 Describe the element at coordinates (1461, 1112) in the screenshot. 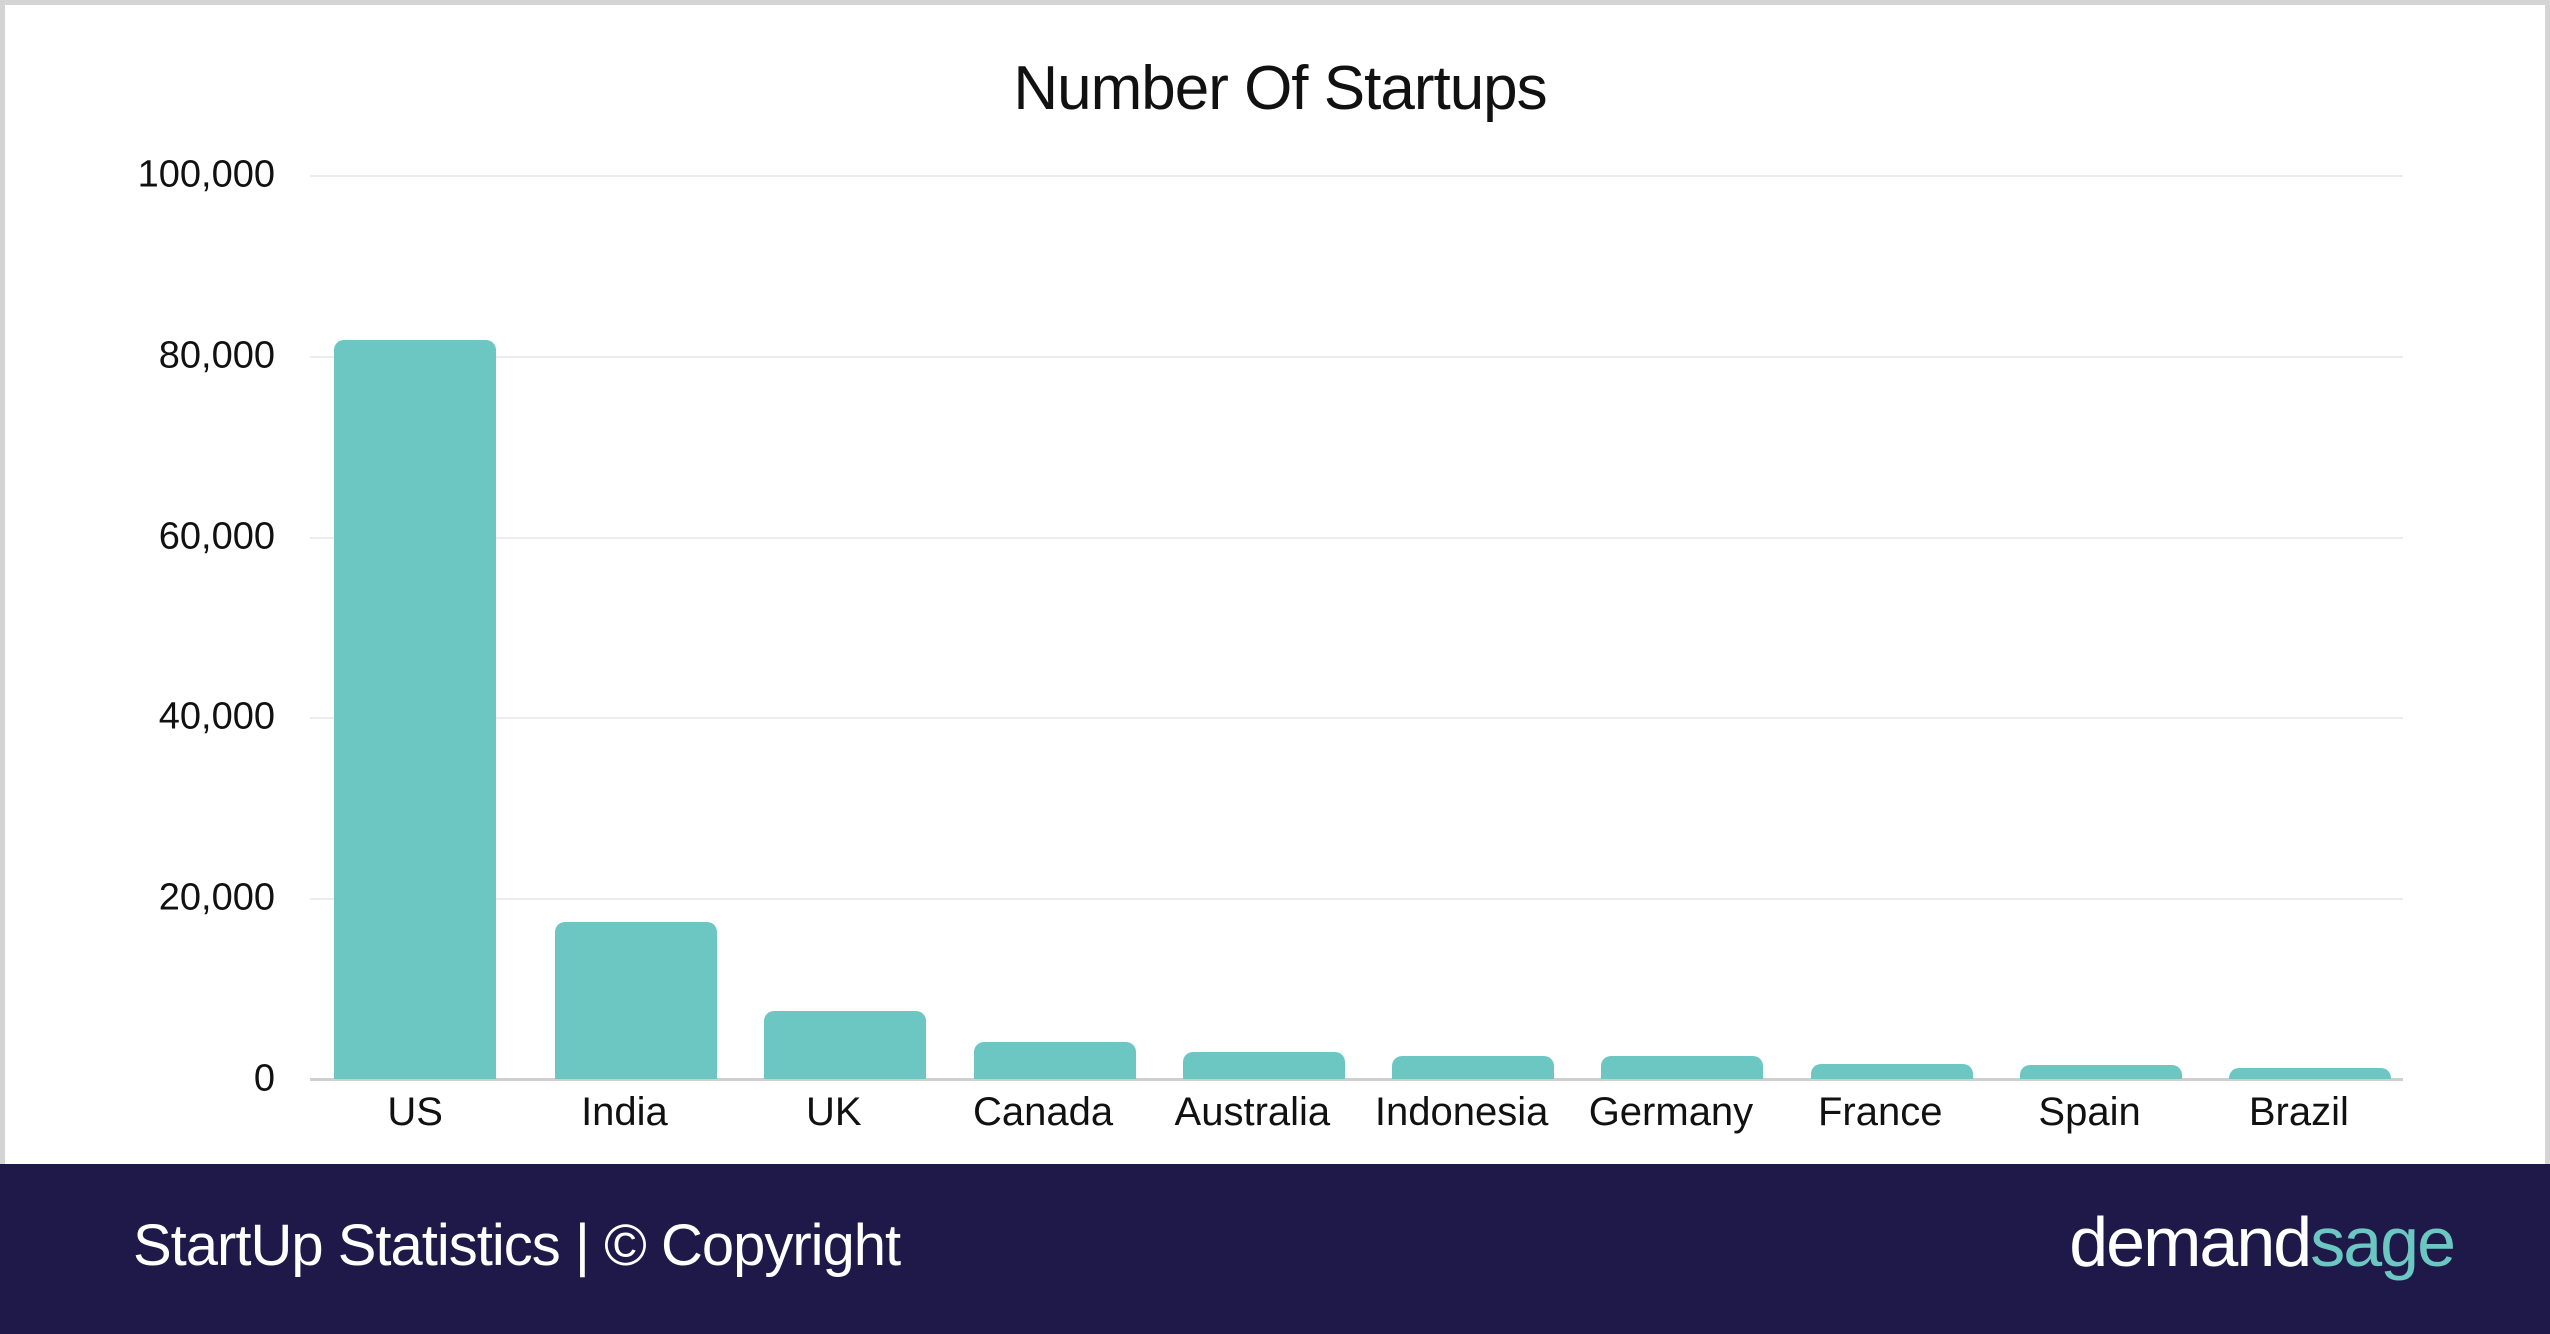

I see `x-tick-label: Indonesia` at that location.